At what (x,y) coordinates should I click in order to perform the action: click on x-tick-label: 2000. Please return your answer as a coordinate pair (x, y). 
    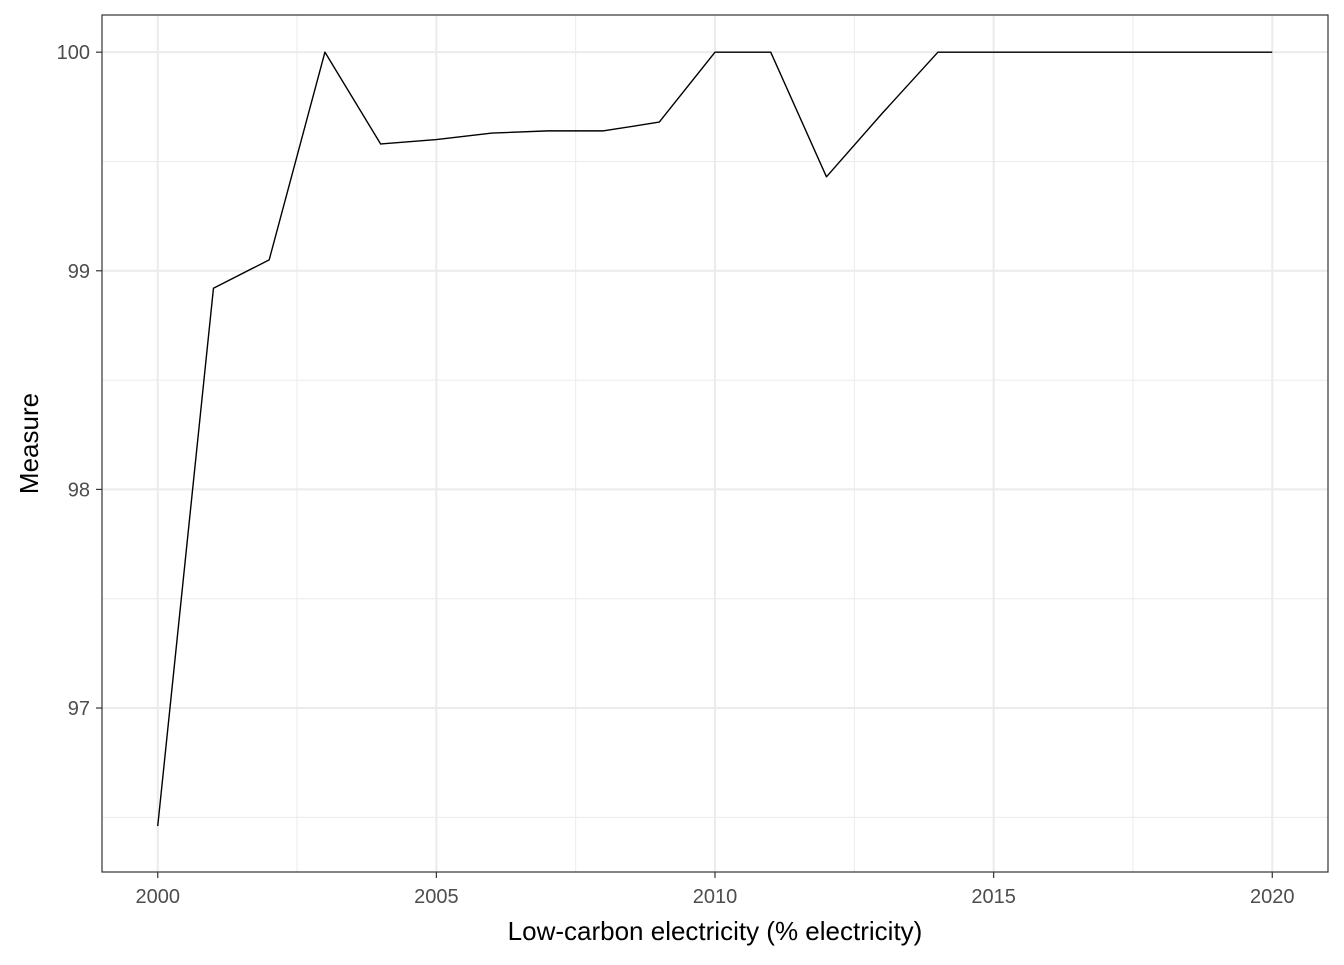
    Looking at the image, I should click on (157, 897).